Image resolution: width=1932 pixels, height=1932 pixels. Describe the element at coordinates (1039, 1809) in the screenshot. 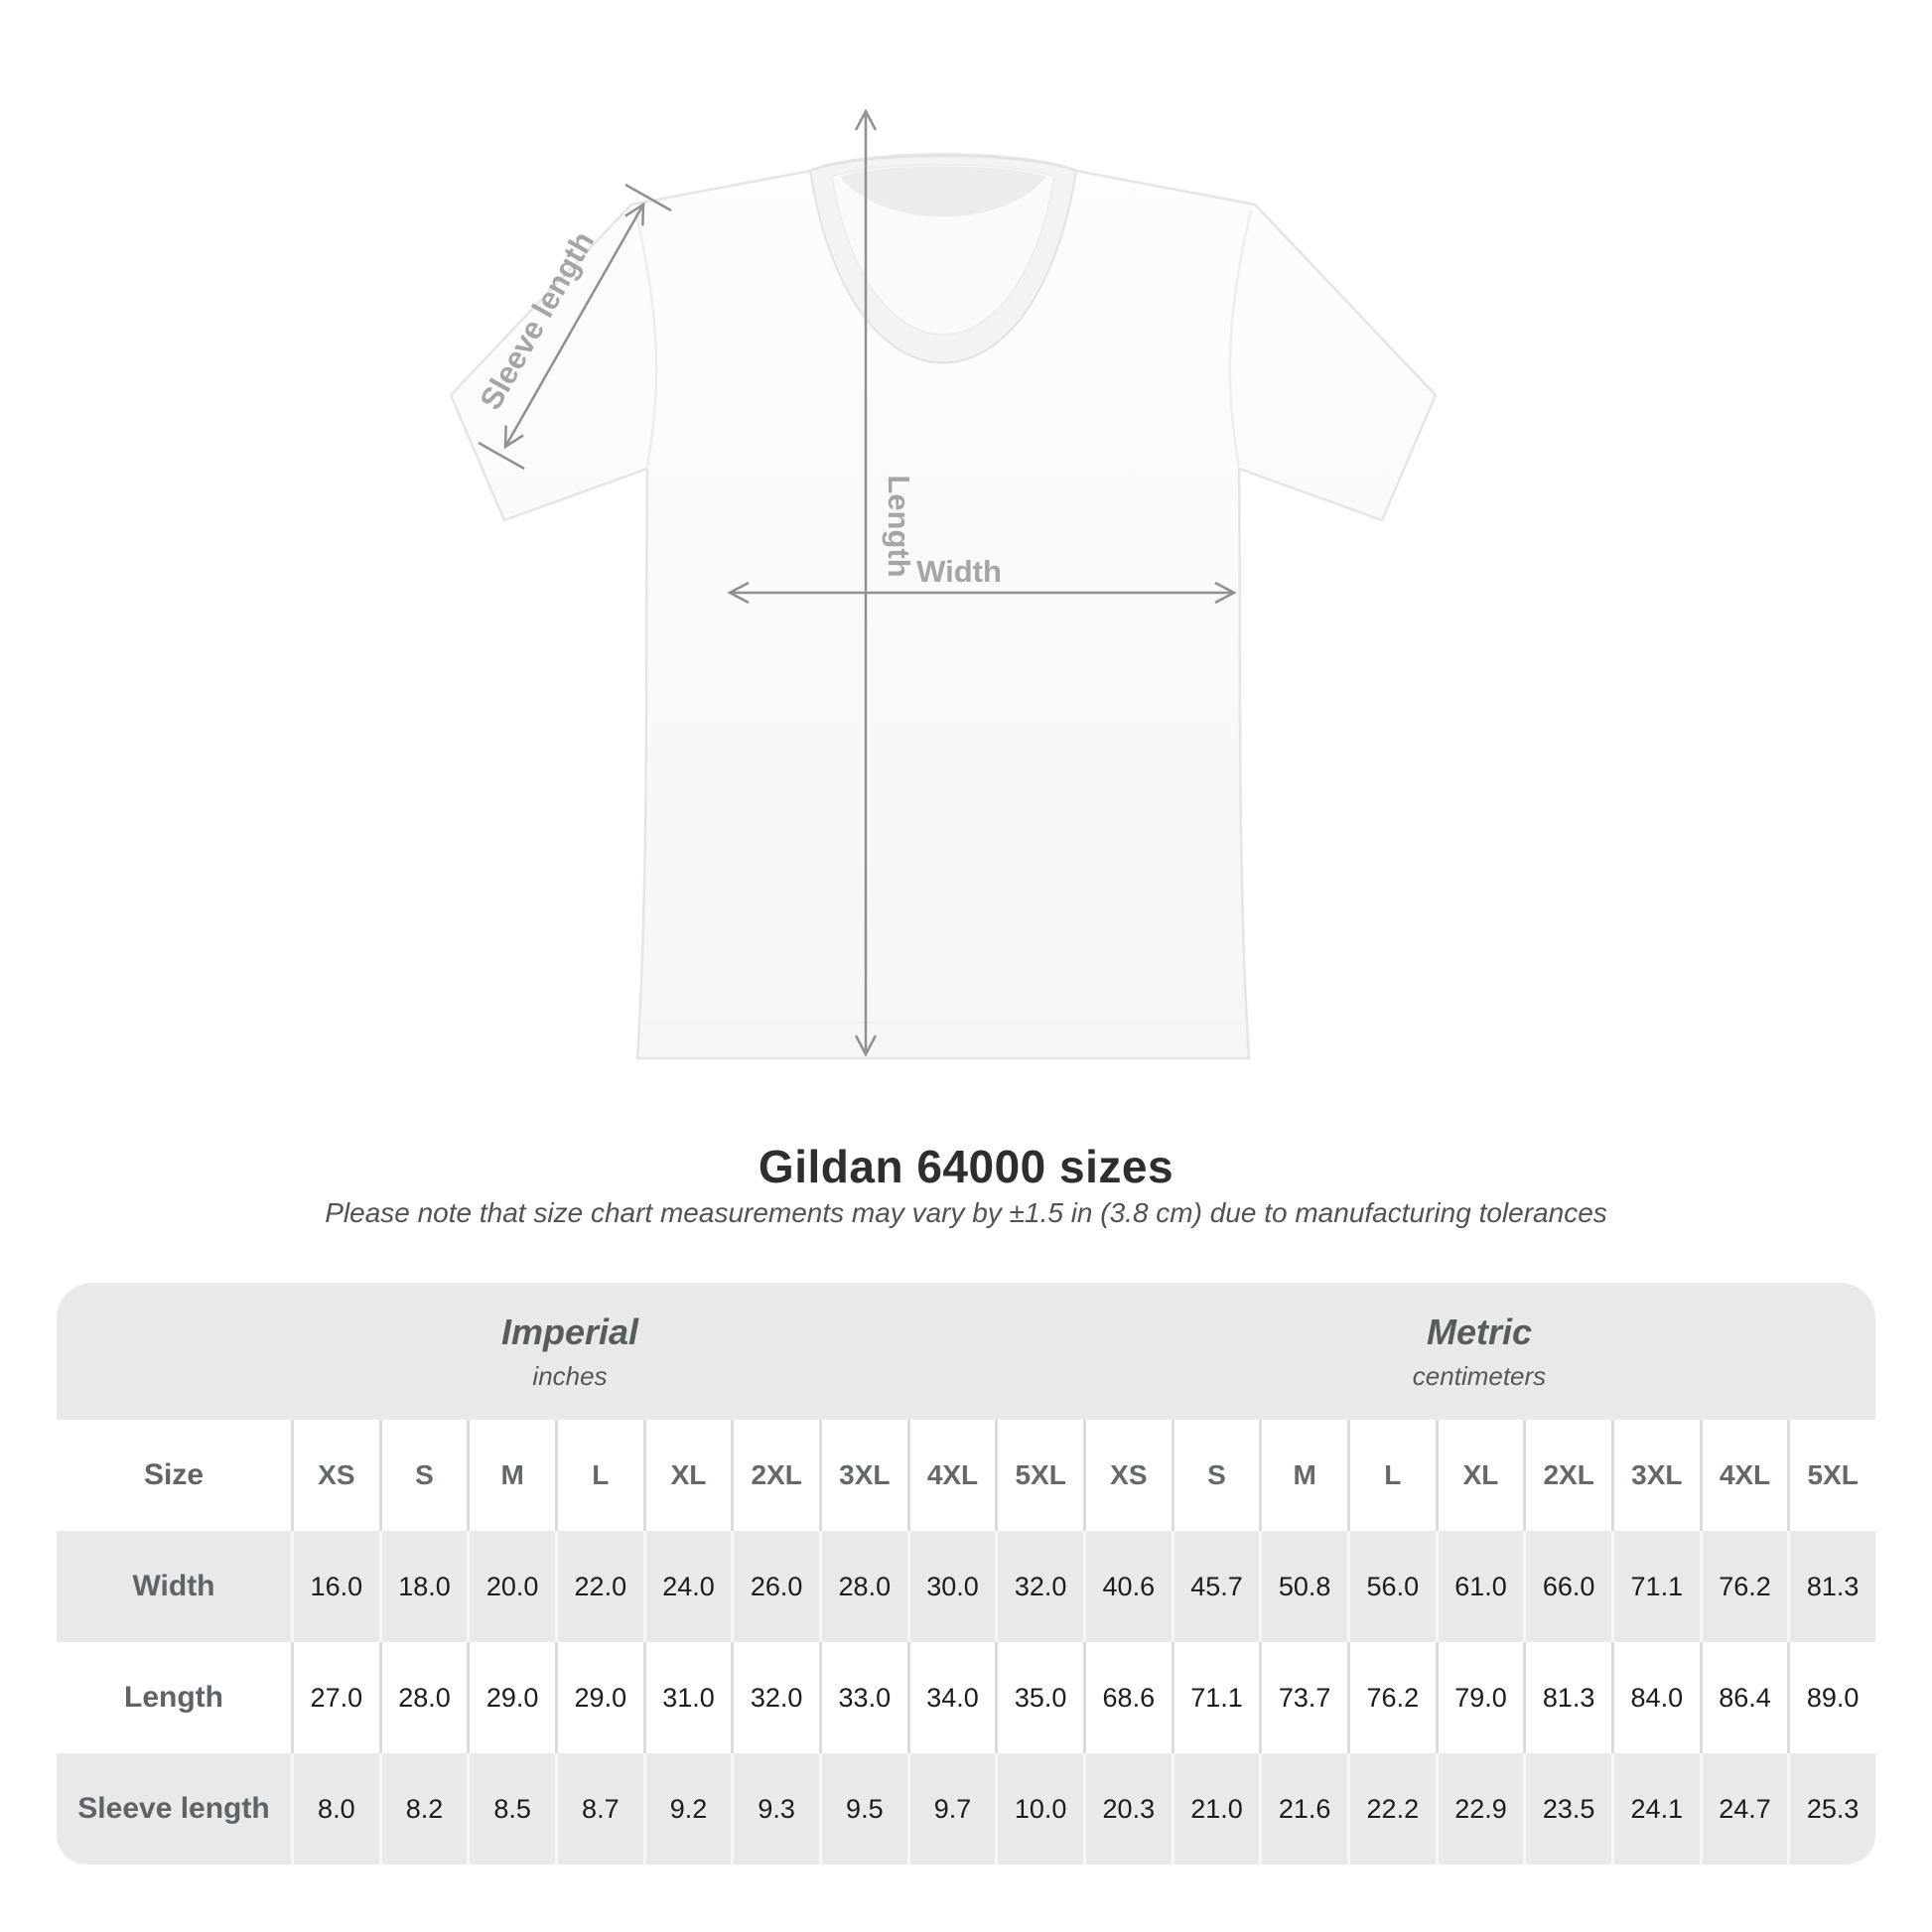

I see `value-cell: 10.0` at that location.